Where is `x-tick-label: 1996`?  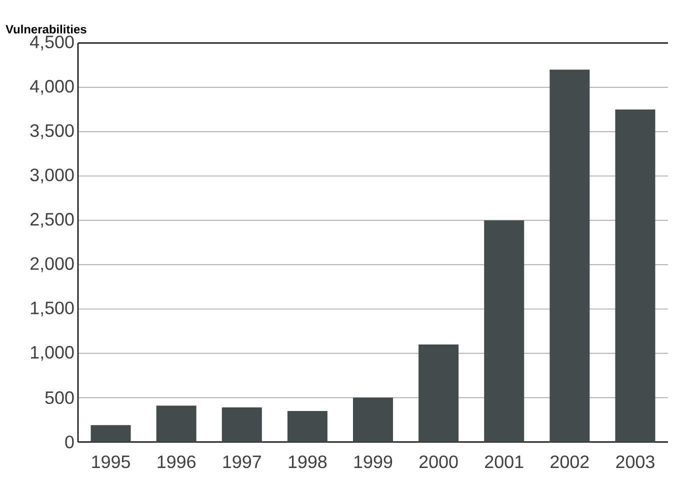 x-tick-label: 1996 is located at coordinates (177, 461).